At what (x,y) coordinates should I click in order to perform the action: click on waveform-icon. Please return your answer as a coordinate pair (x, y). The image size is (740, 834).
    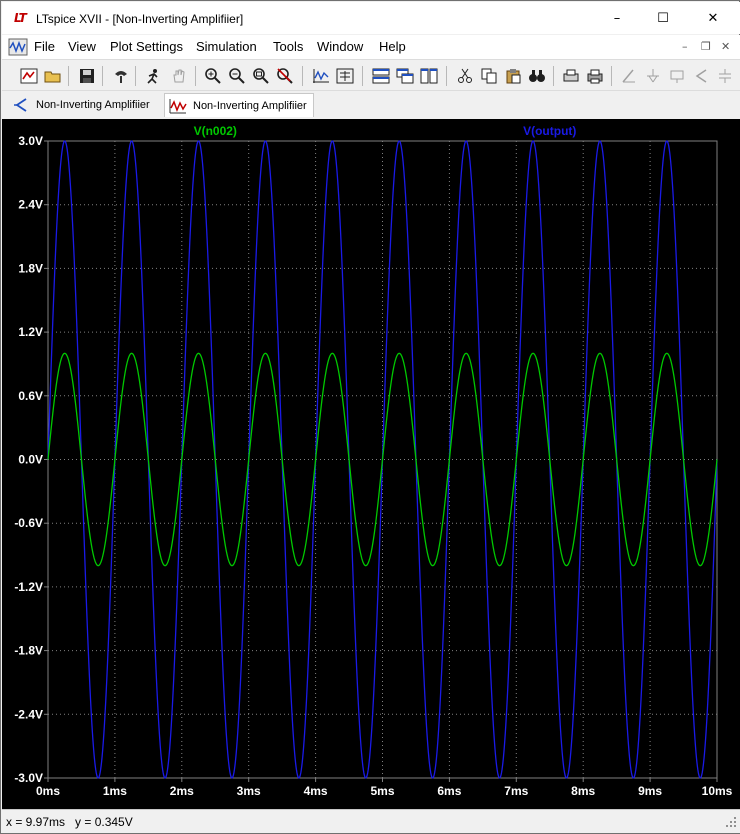
    Looking at the image, I should click on (178, 106).